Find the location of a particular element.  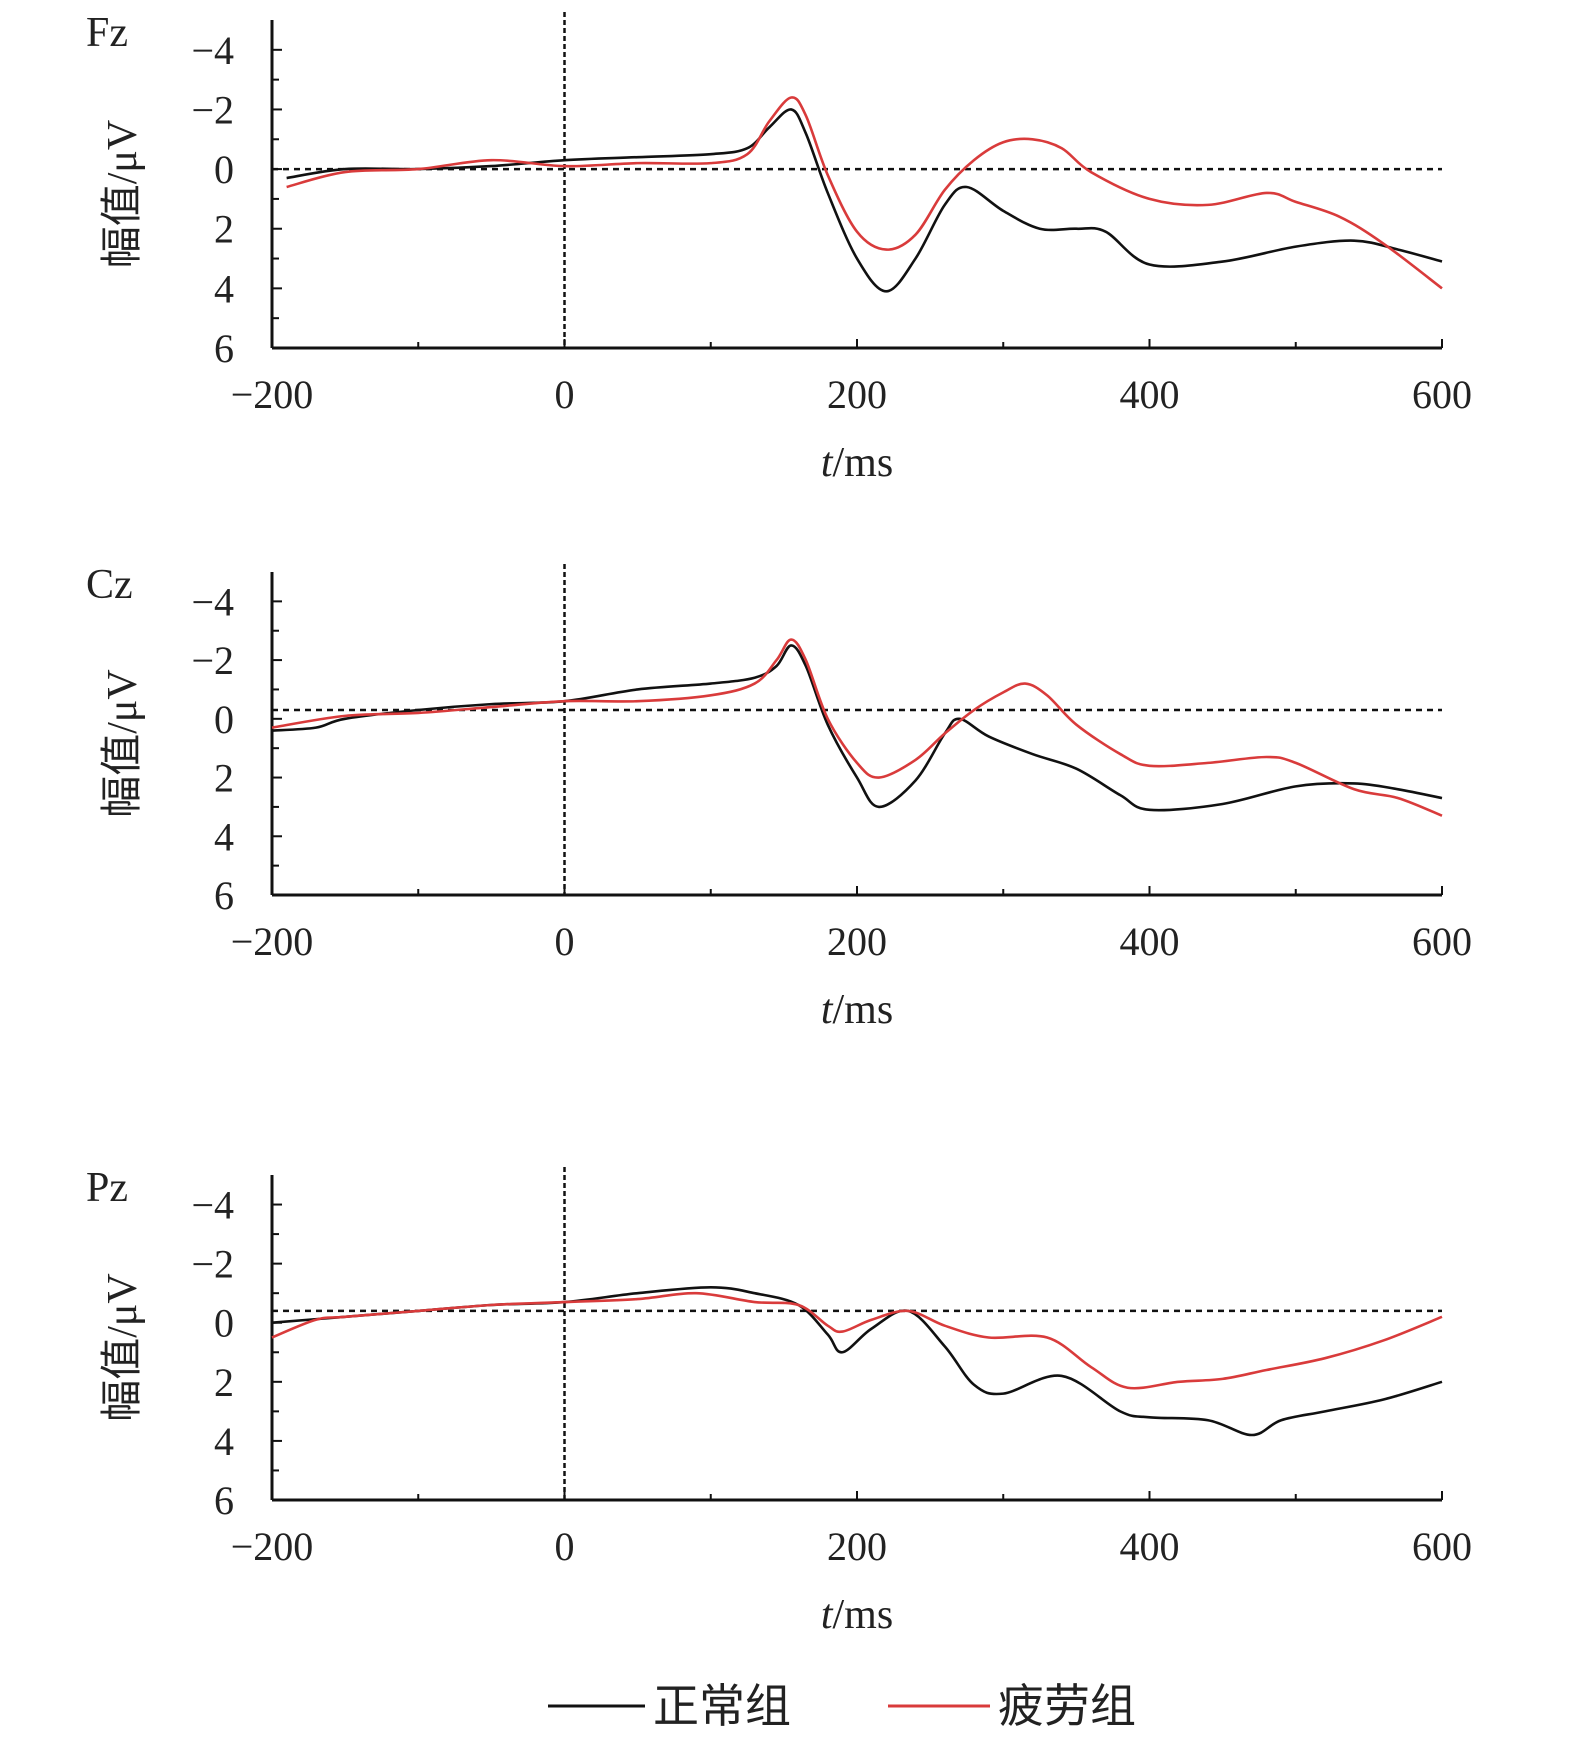

legend-item: 疲劳组 is located at coordinates (1012, 1706).